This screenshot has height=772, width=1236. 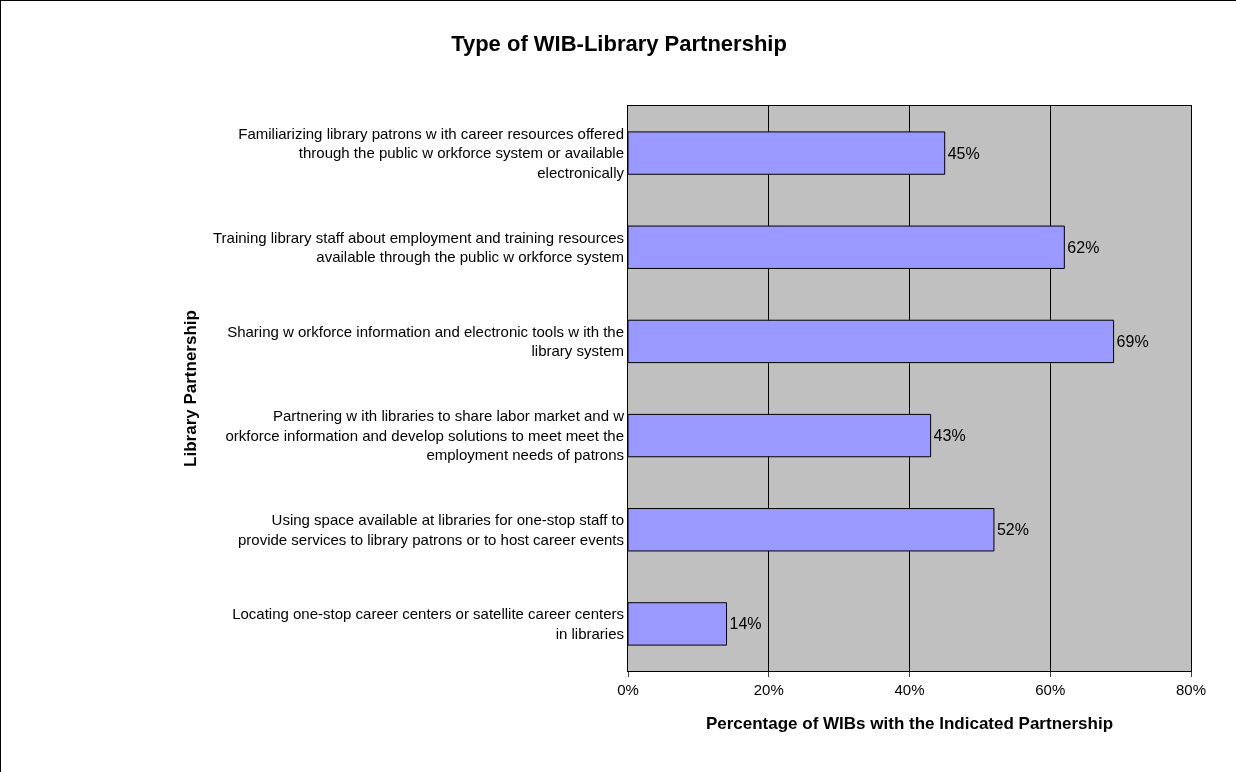 What do you see at coordinates (418, 247) in the screenshot?
I see `y-tick-label: Training library staff about employment and training resources available through the public w orkforce system` at bounding box center [418, 247].